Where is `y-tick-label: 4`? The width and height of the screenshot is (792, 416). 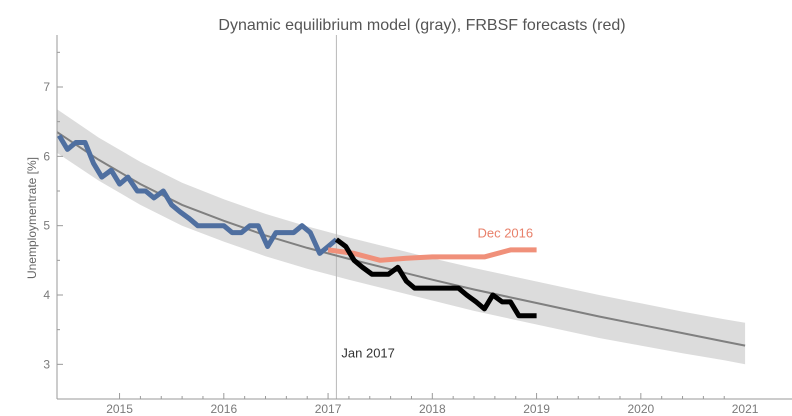
y-tick-label: 4 is located at coordinates (46, 295).